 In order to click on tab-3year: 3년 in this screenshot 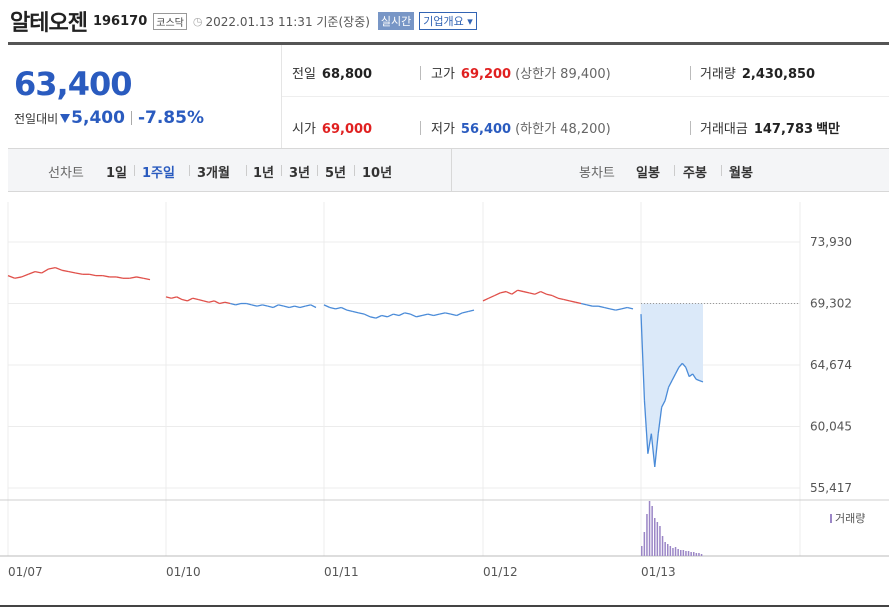, I will do `click(300, 173)`.